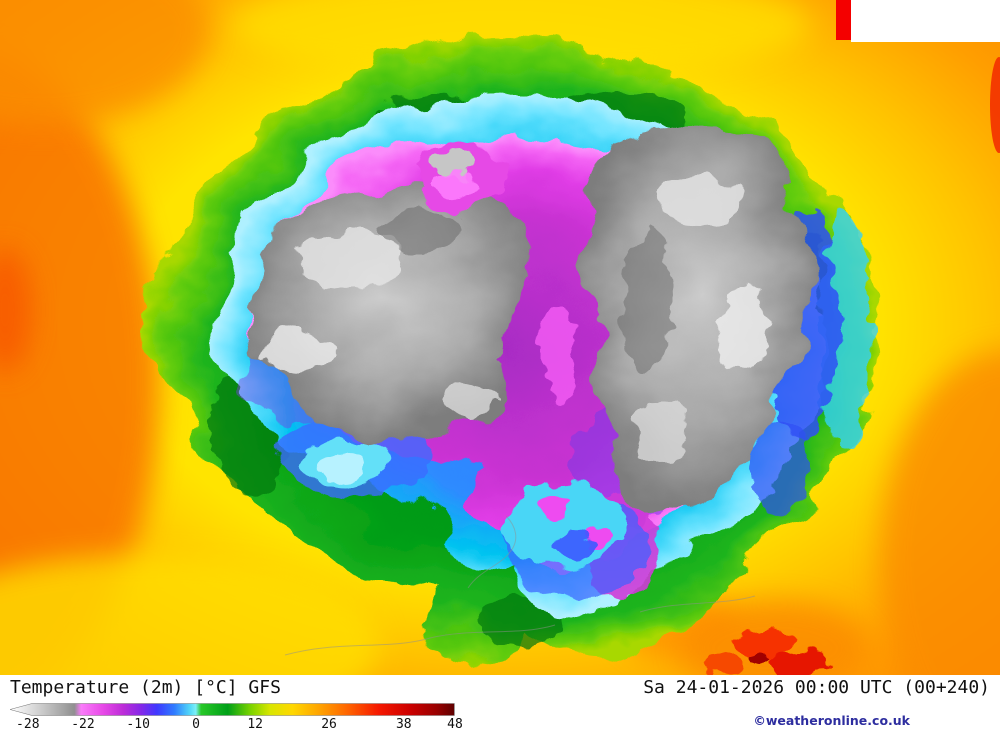  Describe the element at coordinates (403, 724) in the screenshot. I see `scale-tick-label: 38` at that location.